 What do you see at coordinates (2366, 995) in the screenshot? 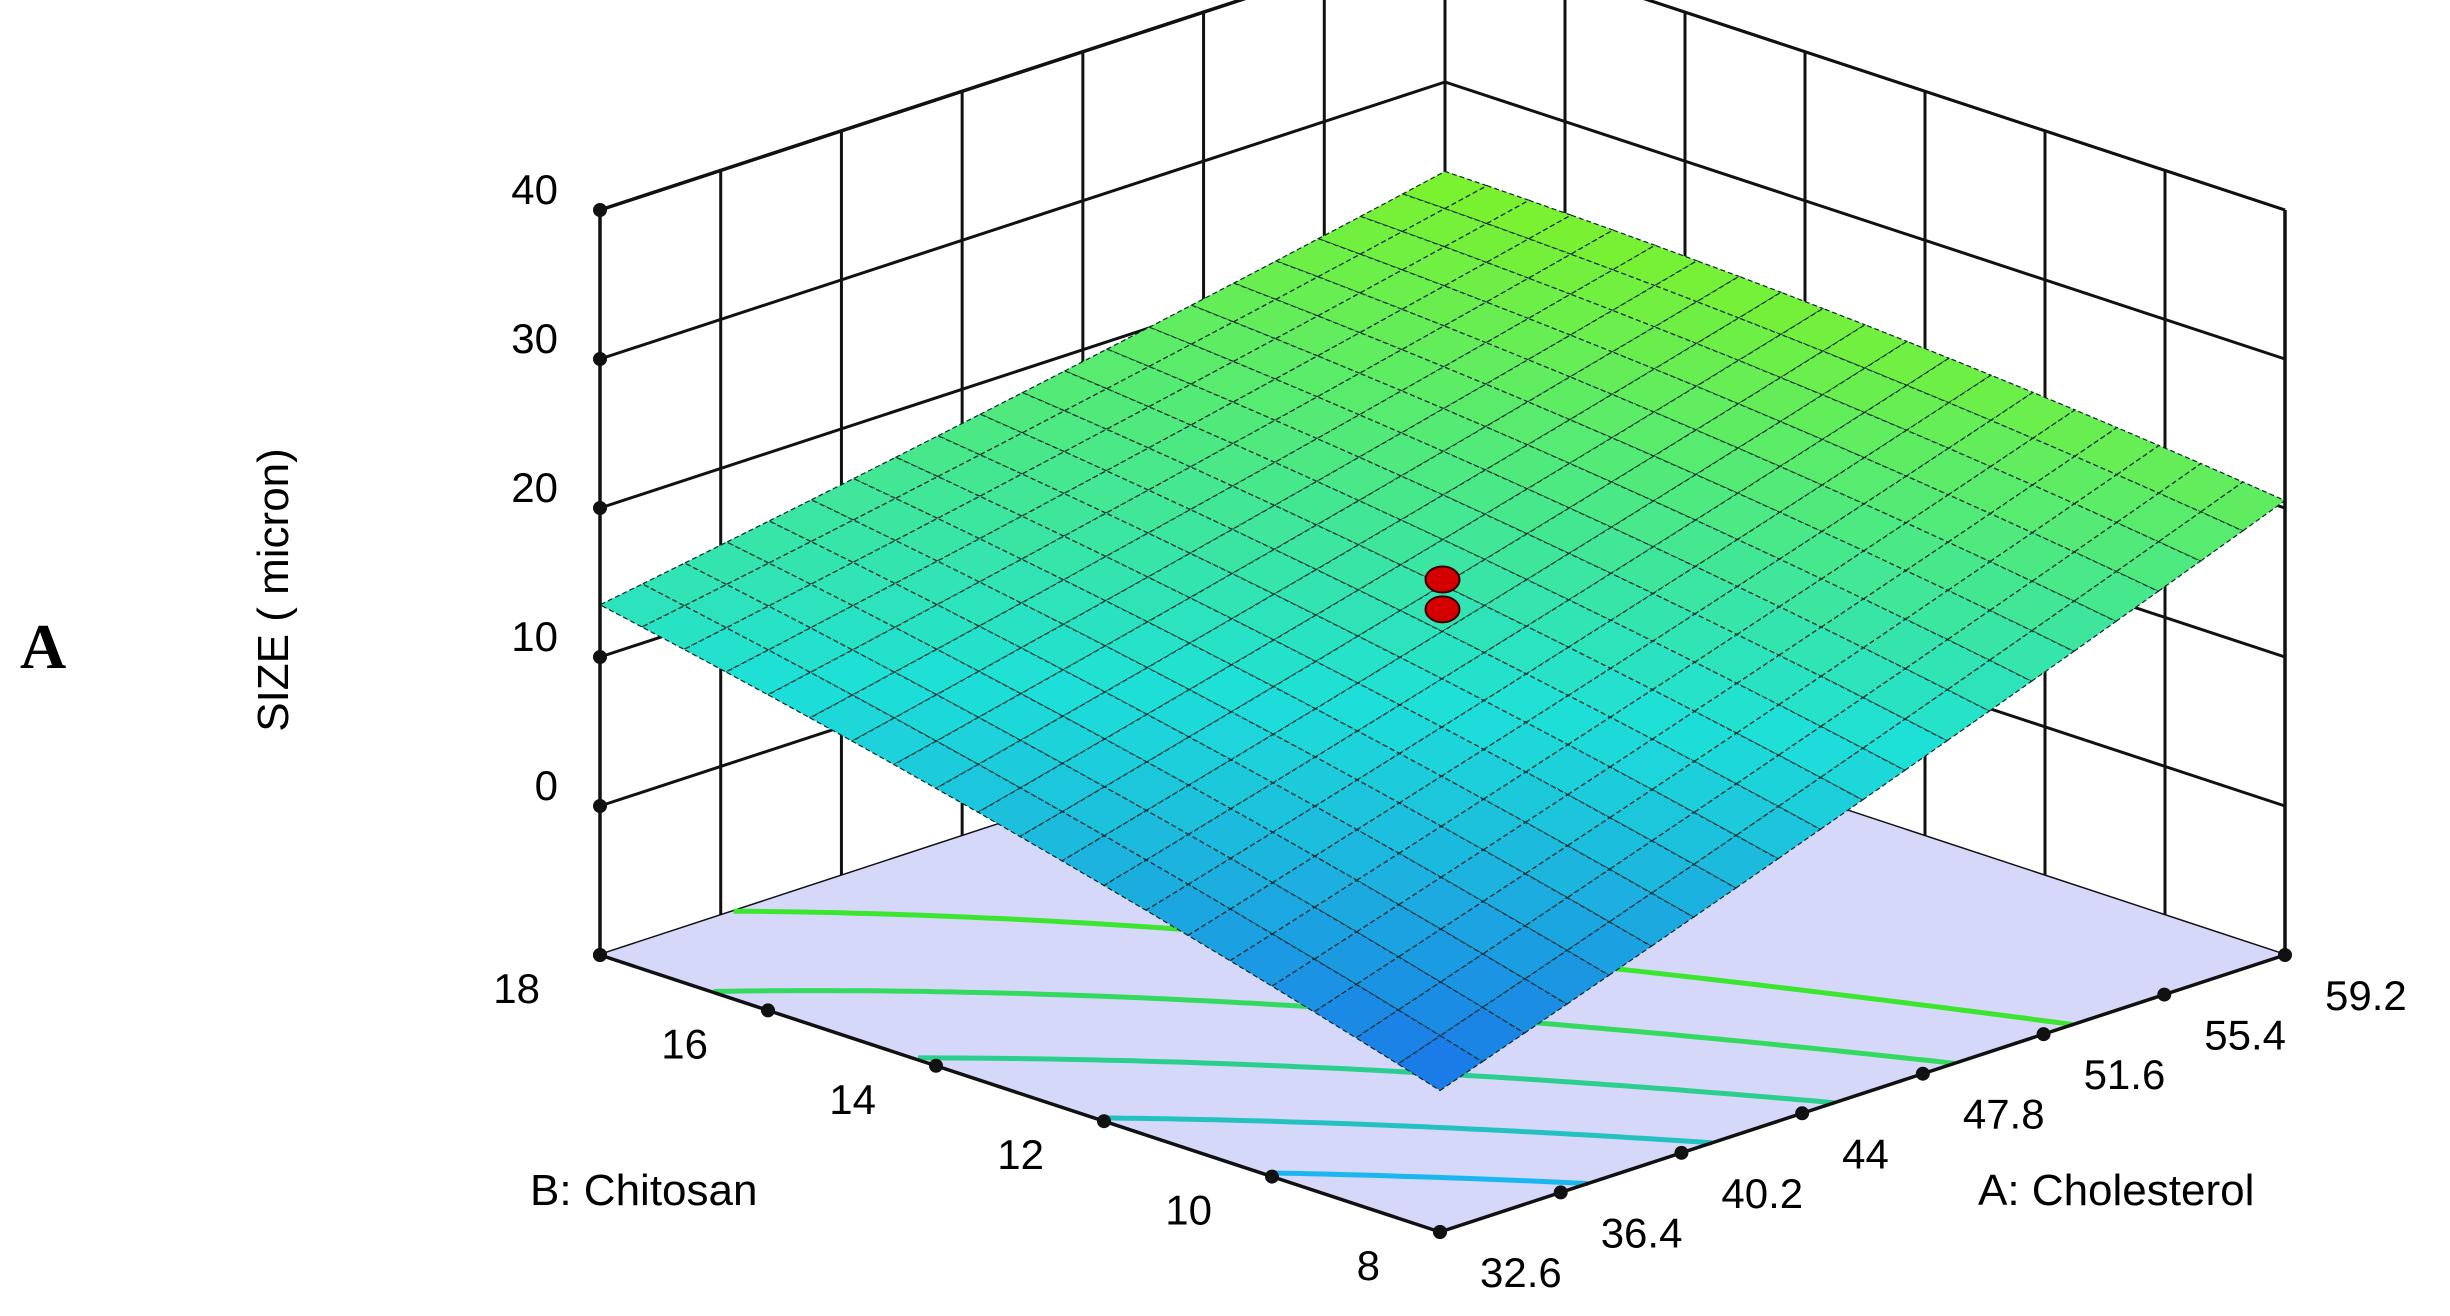
I see `a-tick-label: 59.2` at bounding box center [2366, 995].